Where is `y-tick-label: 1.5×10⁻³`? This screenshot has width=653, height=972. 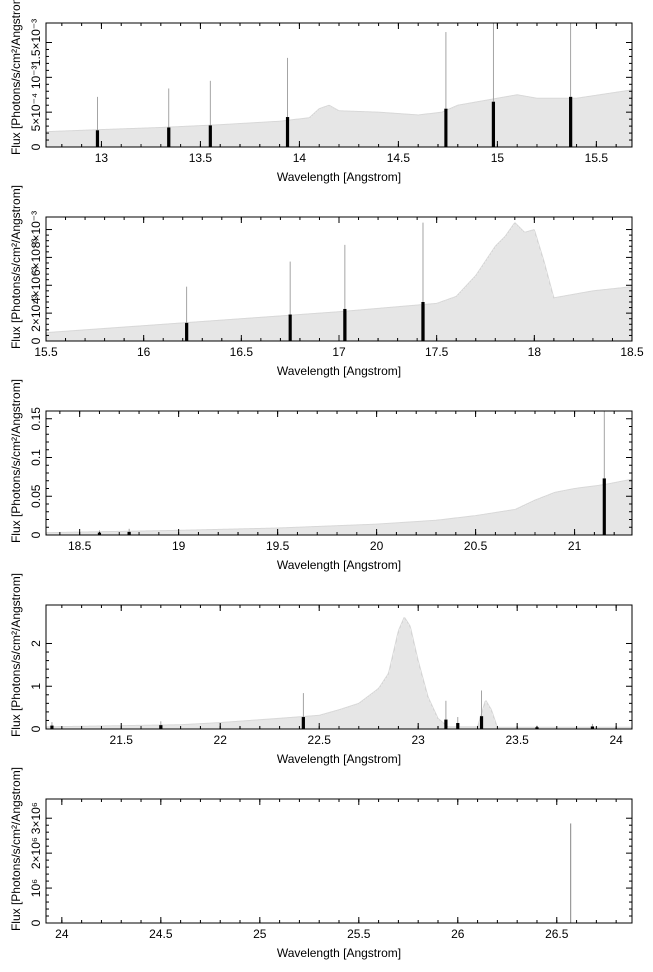
y-tick-label: 1.5×10⁻³ is located at coordinates (36, 42).